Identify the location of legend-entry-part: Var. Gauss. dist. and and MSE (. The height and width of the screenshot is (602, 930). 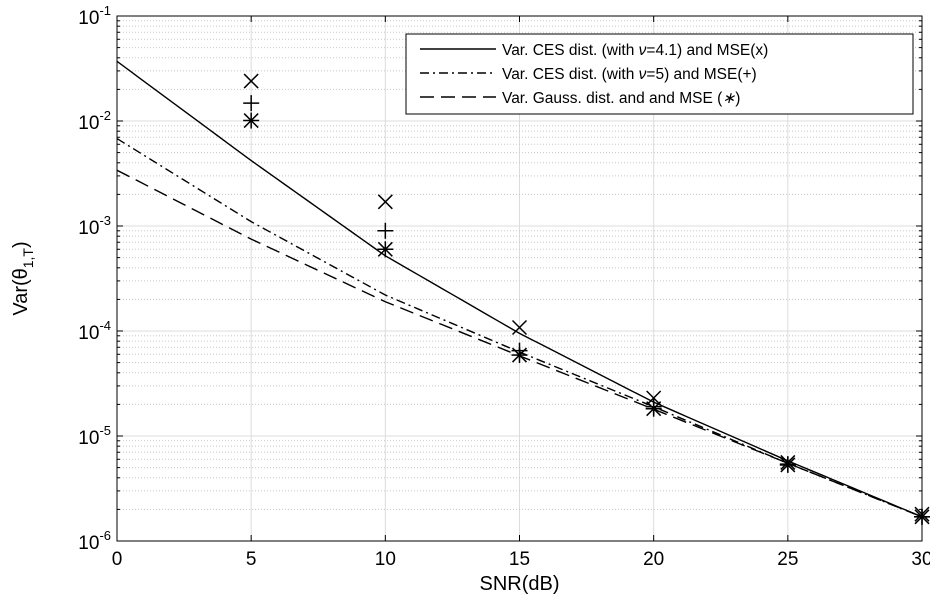
(612, 98).